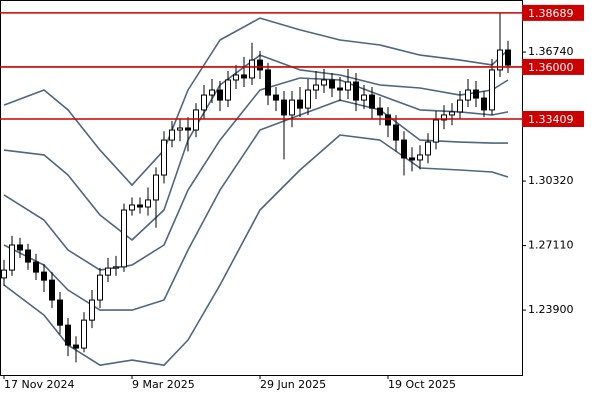  Describe the element at coordinates (39, 384) in the screenshot. I see `x-tick-label: 17 Nov 2024` at that location.